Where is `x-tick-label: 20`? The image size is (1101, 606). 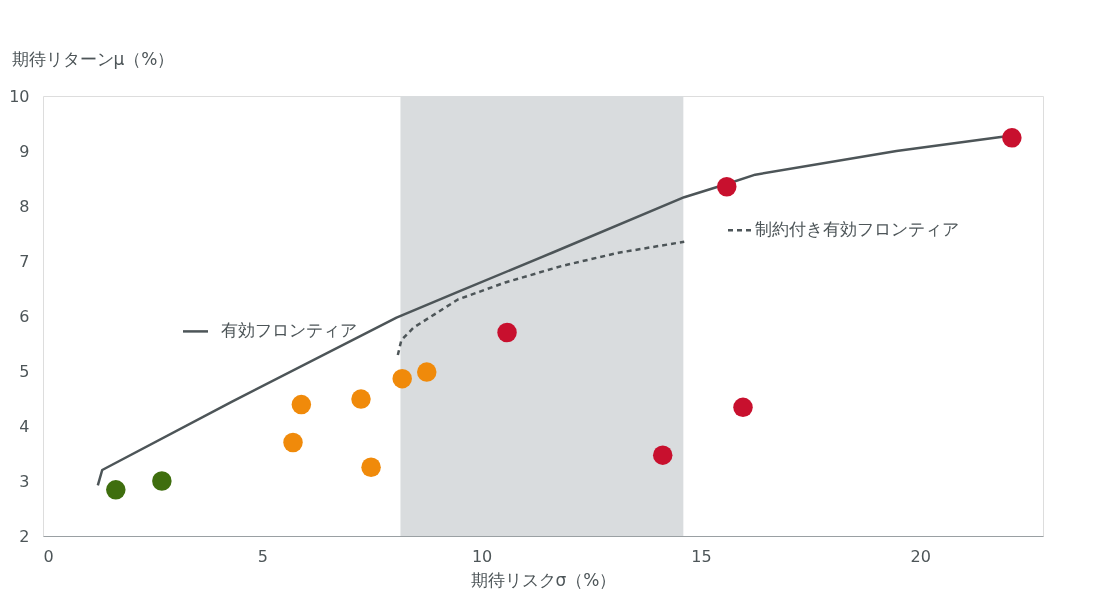 x-tick-label: 20 is located at coordinates (920, 556).